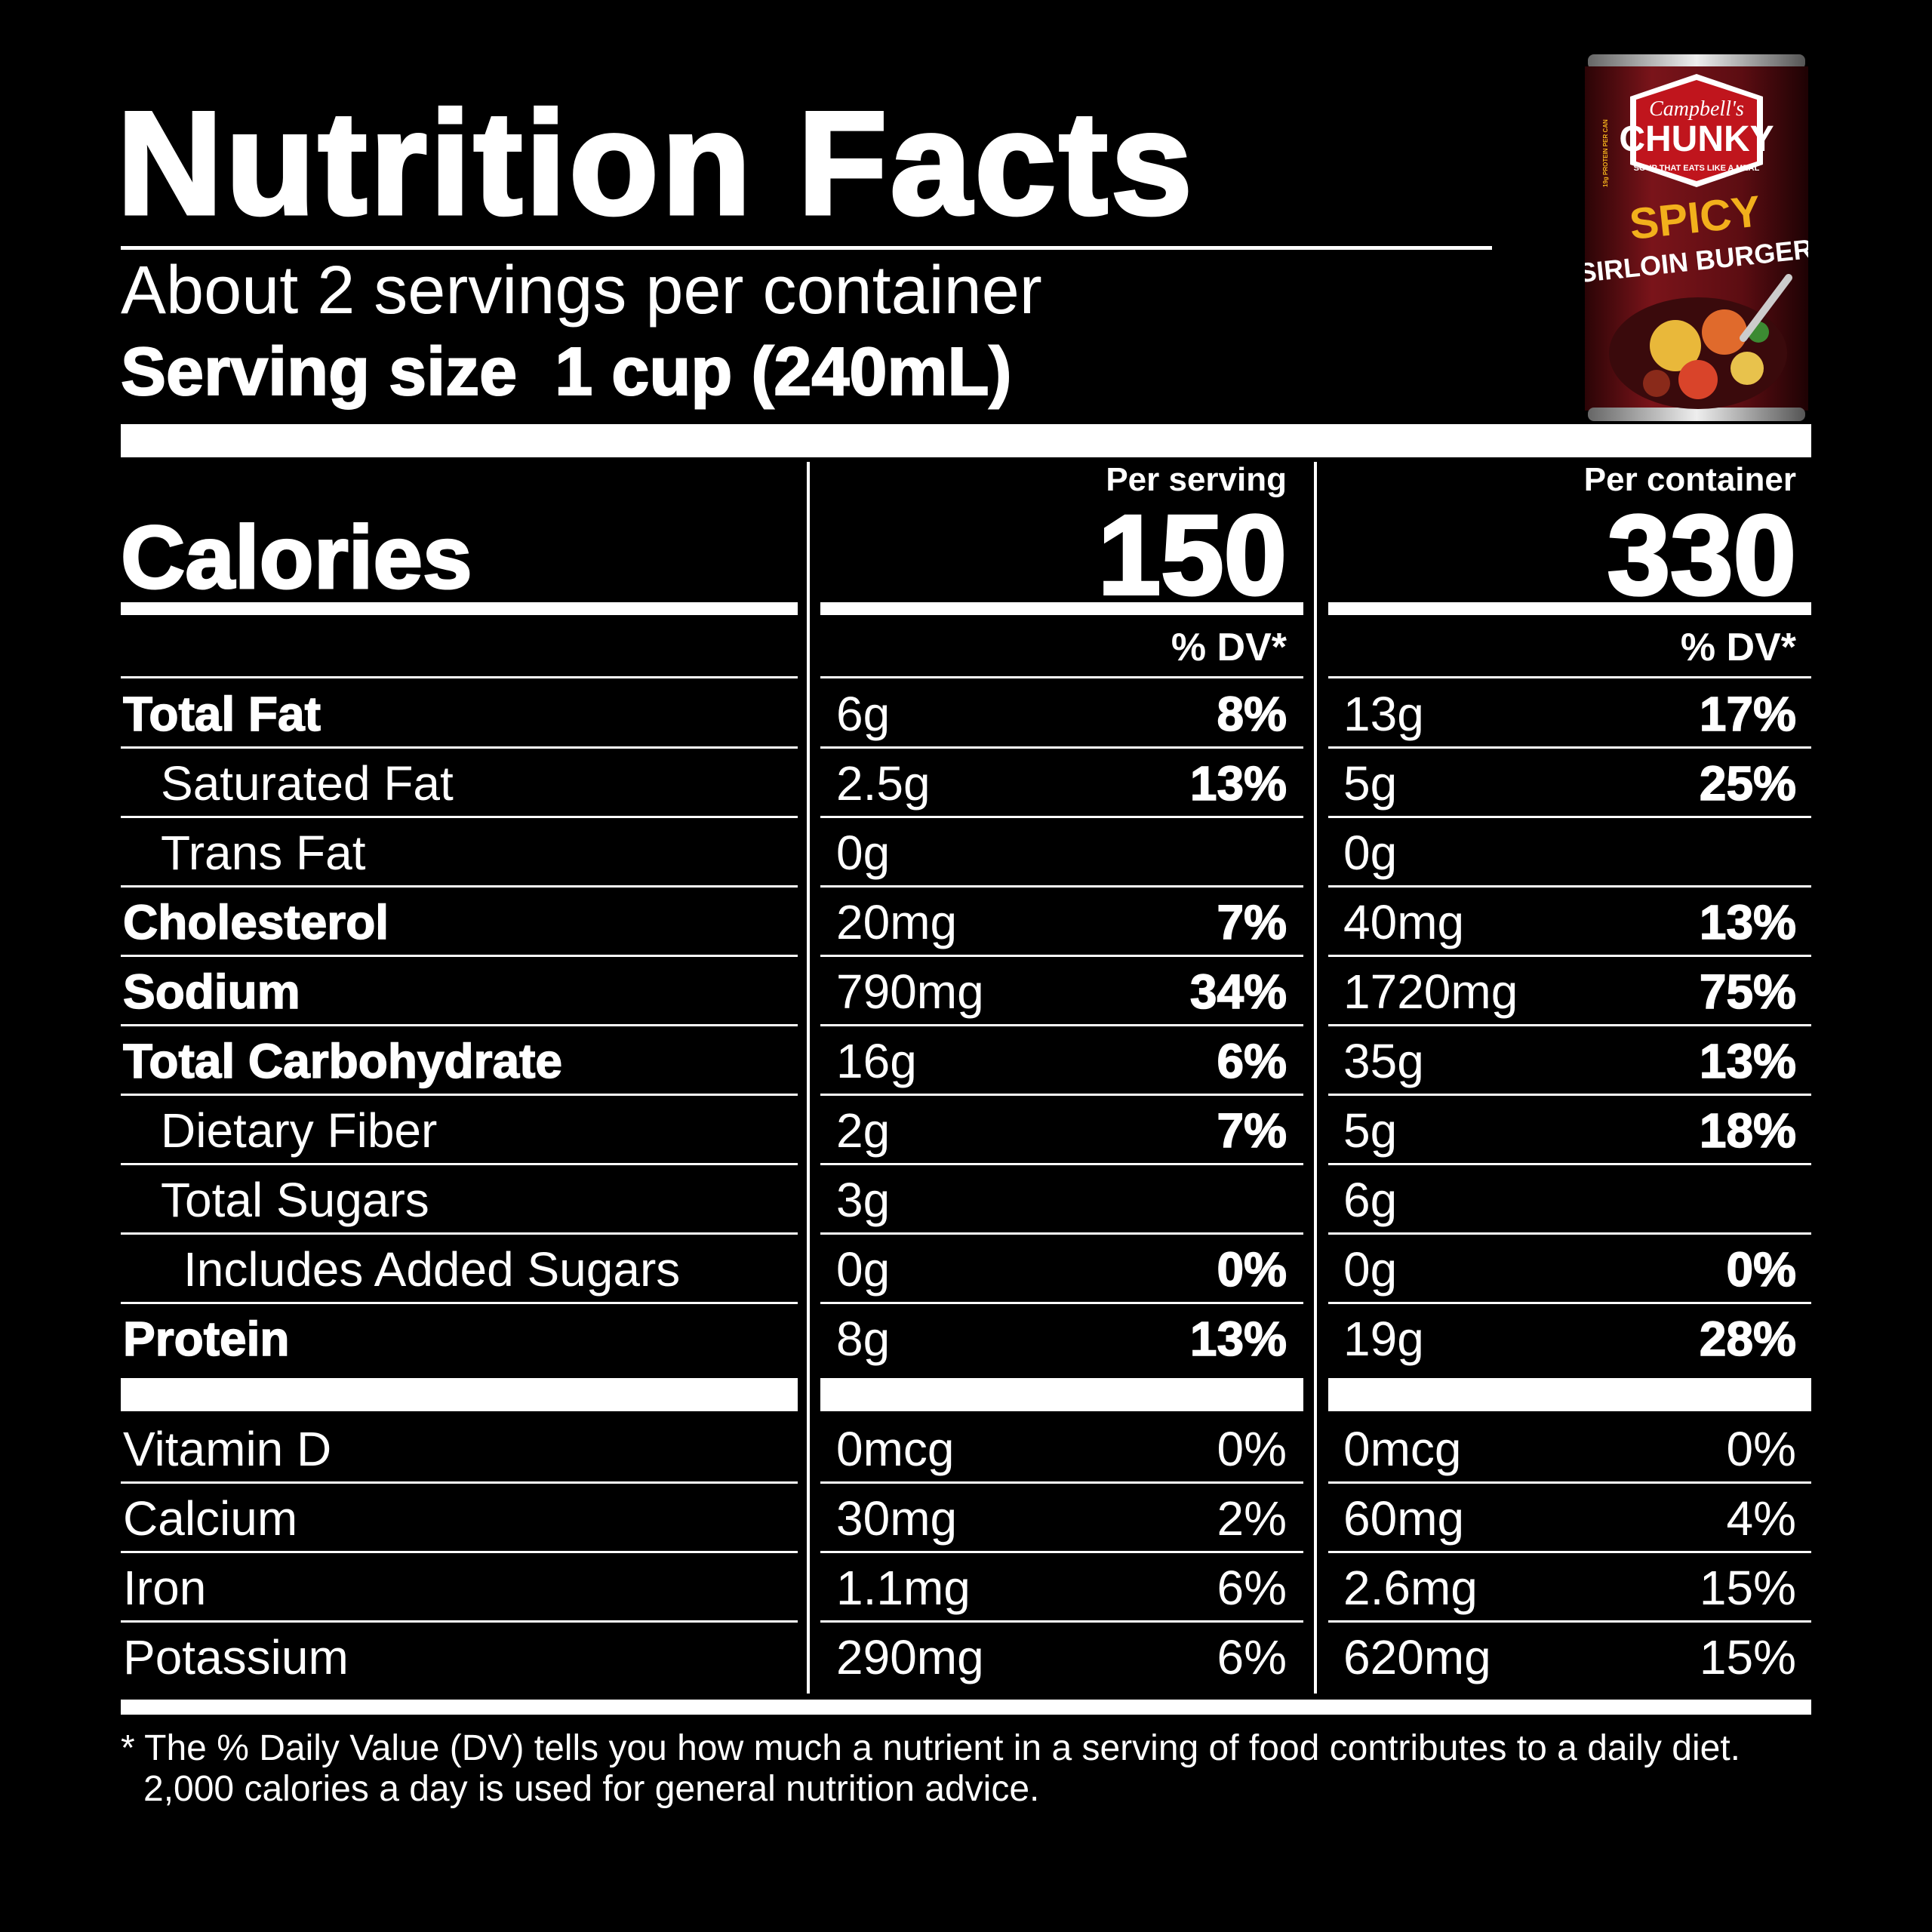  Describe the element at coordinates (966, 1518) in the screenshot. I see `vitamin-row: Calcium 30mg 2% 60mg 4%` at that location.